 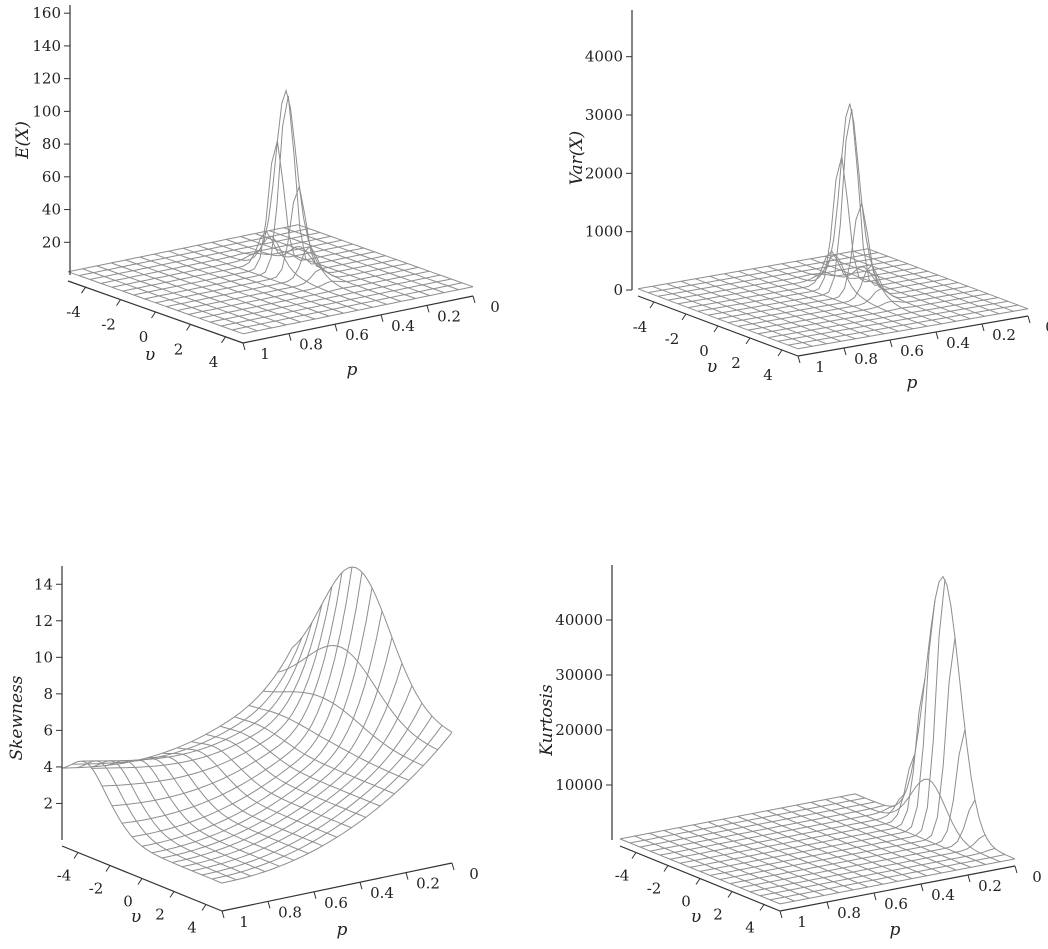 What do you see at coordinates (579, 620) in the screenshot?
I see `z-tick-label: 40000` at bounding box center [579, 620].